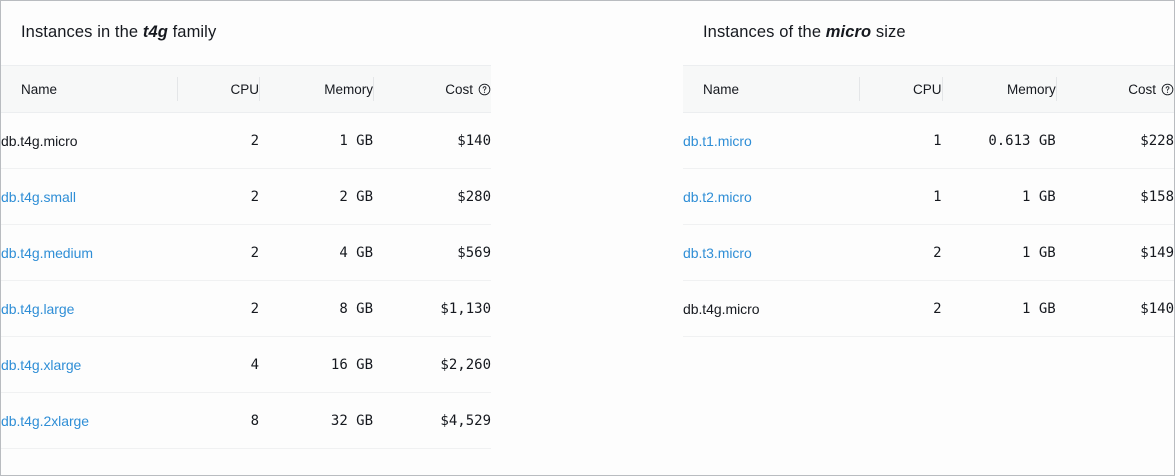 This screenshot has height=476, width=1175. I want to click on title-suffix-left: family, so click(192, 32).